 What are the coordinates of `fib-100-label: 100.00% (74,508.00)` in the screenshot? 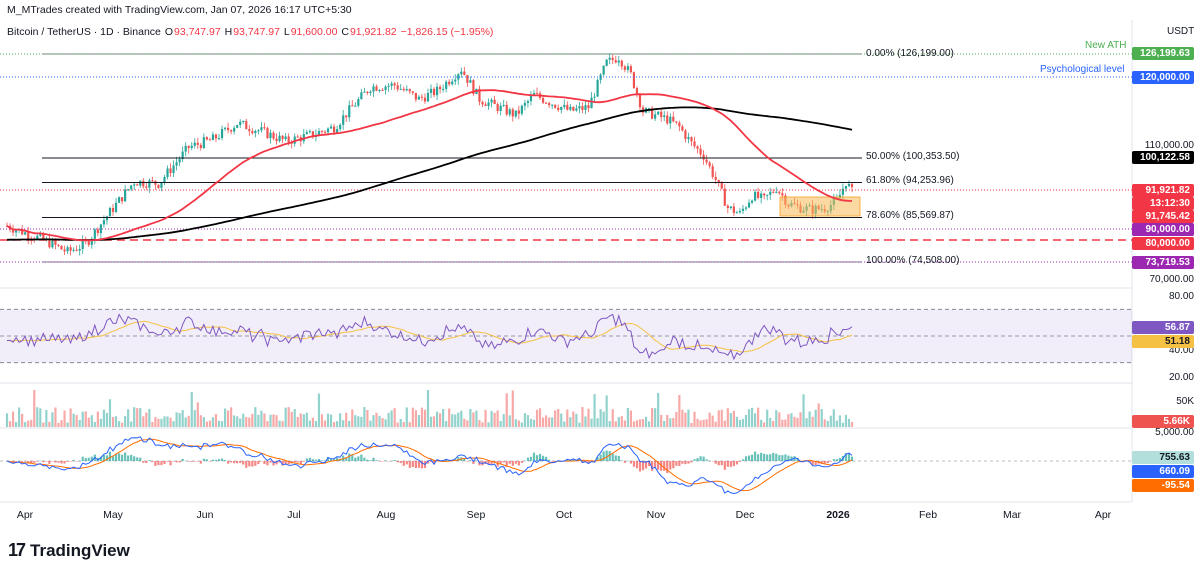 It's located at (913, 260).